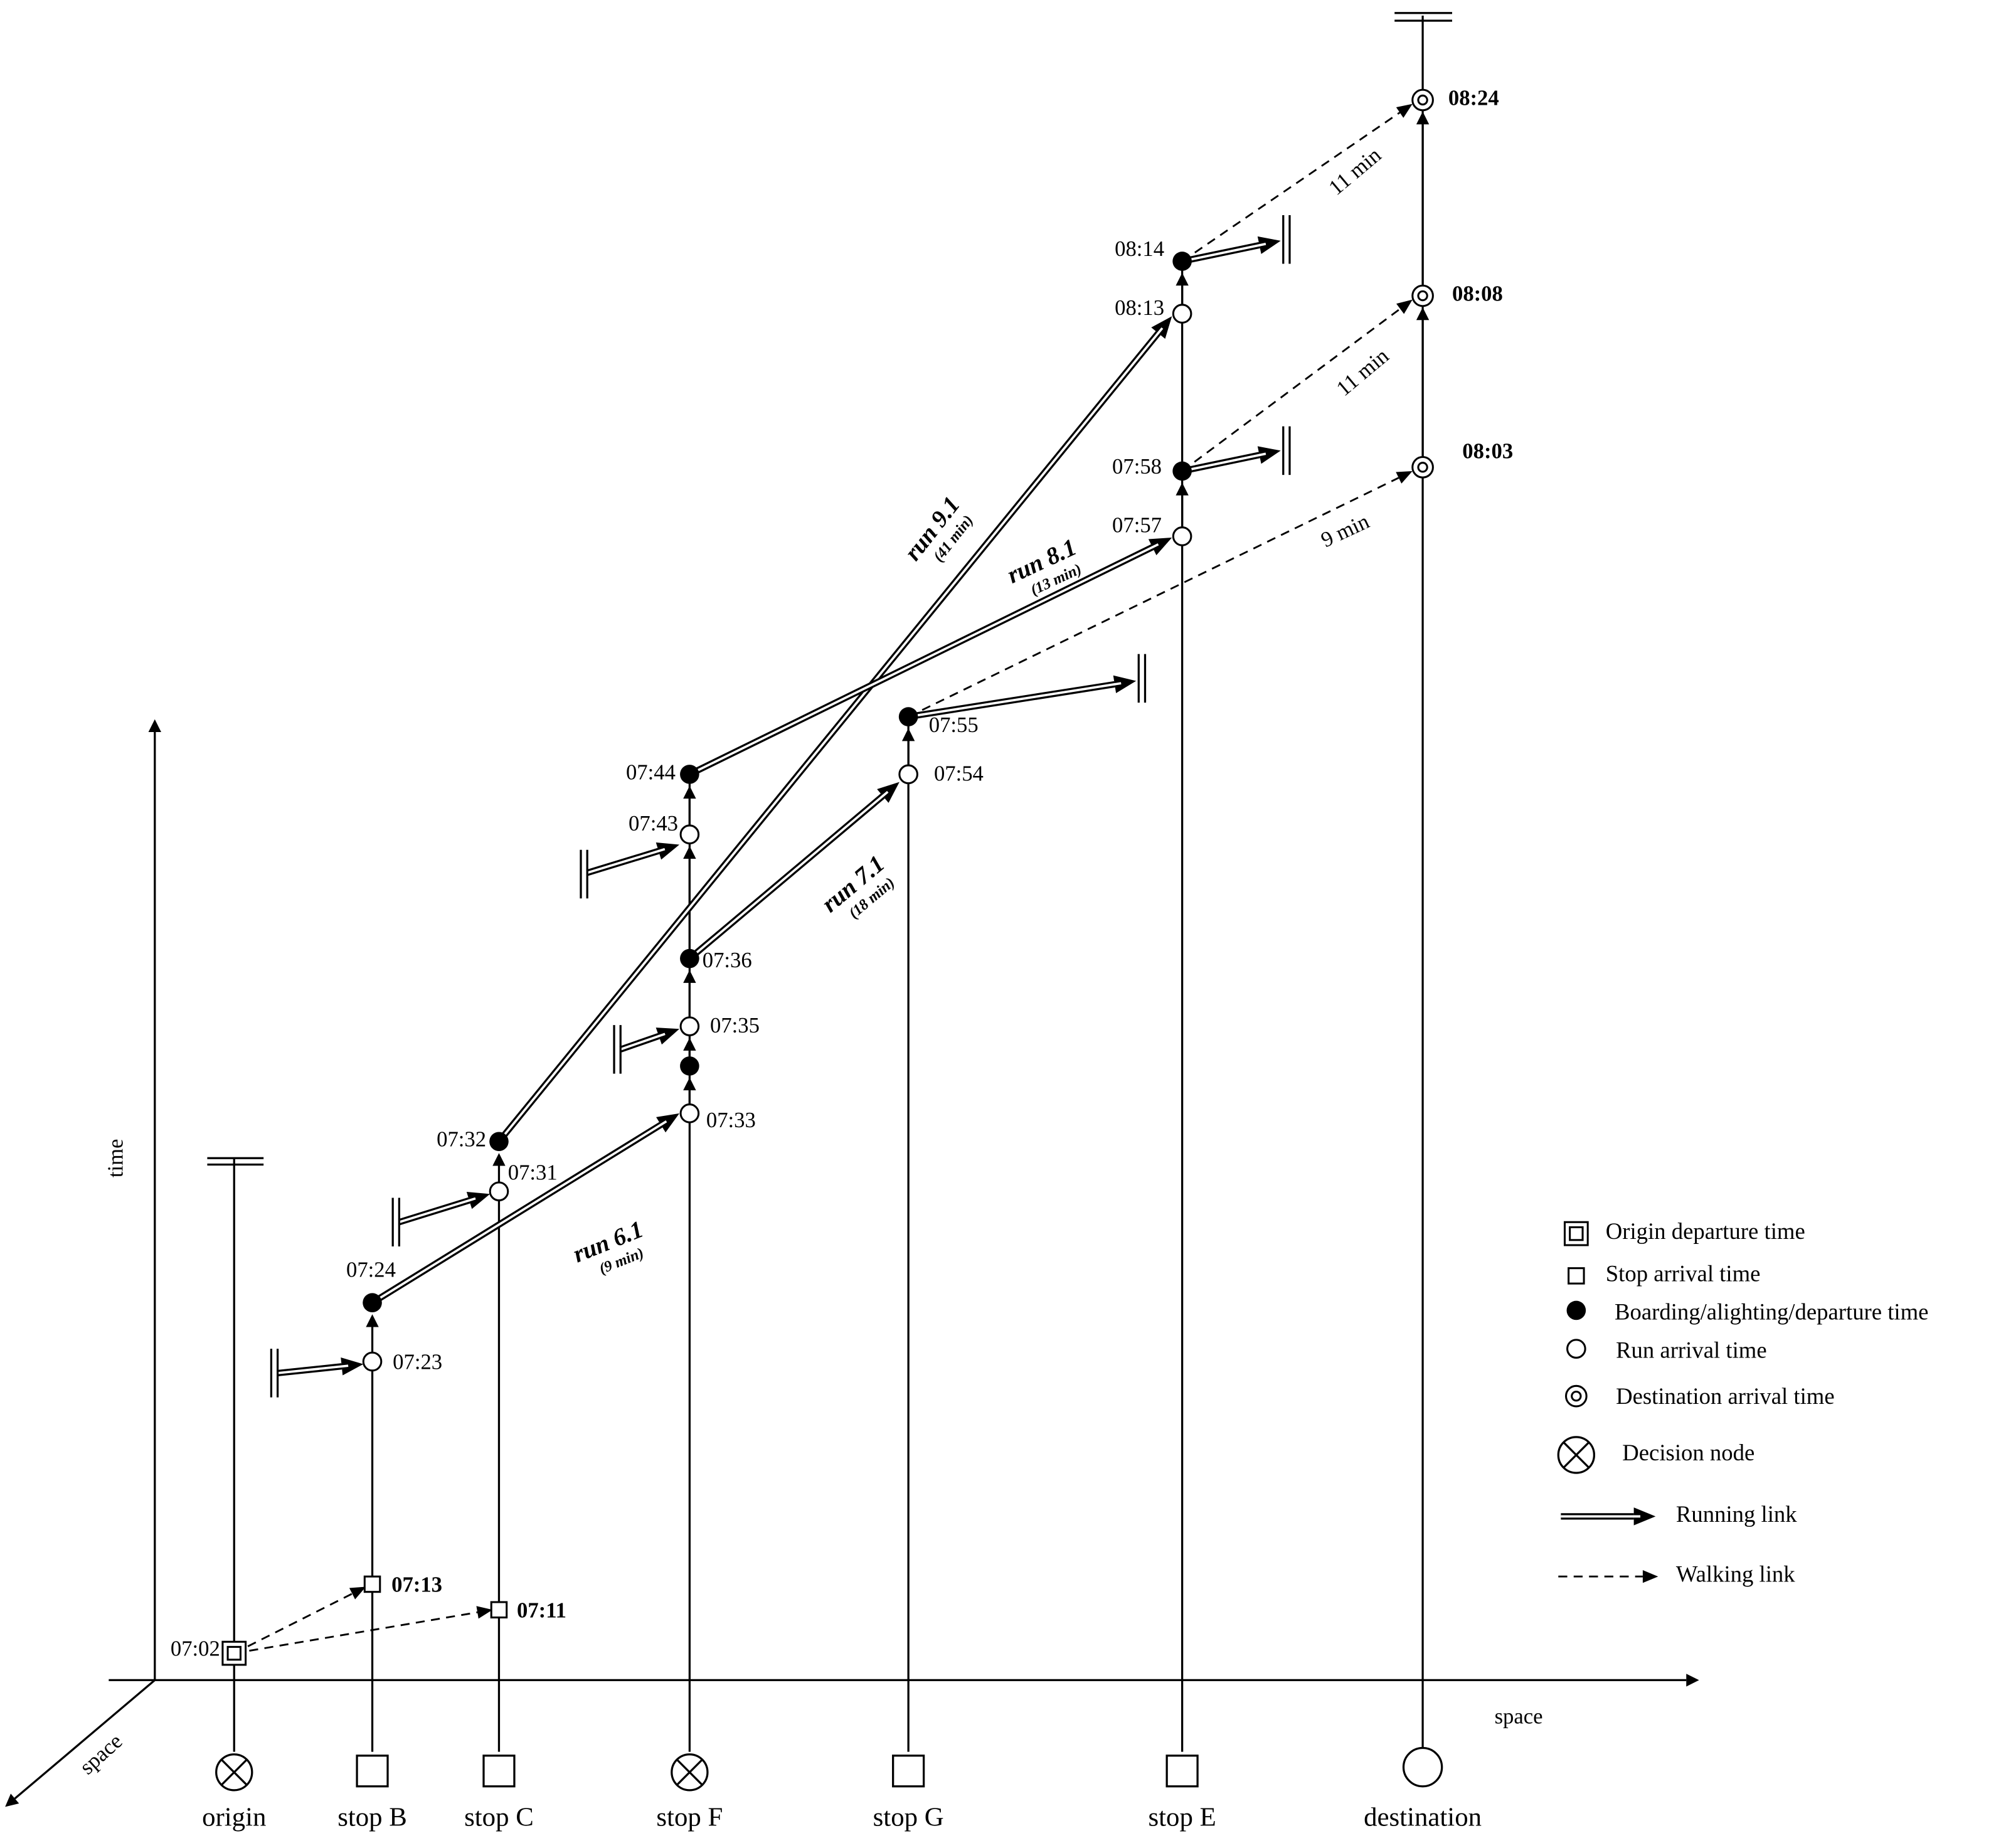 This screenshot has height=1848, width=2001. I want to click on origin-departure-inner, so click(234, 1653).